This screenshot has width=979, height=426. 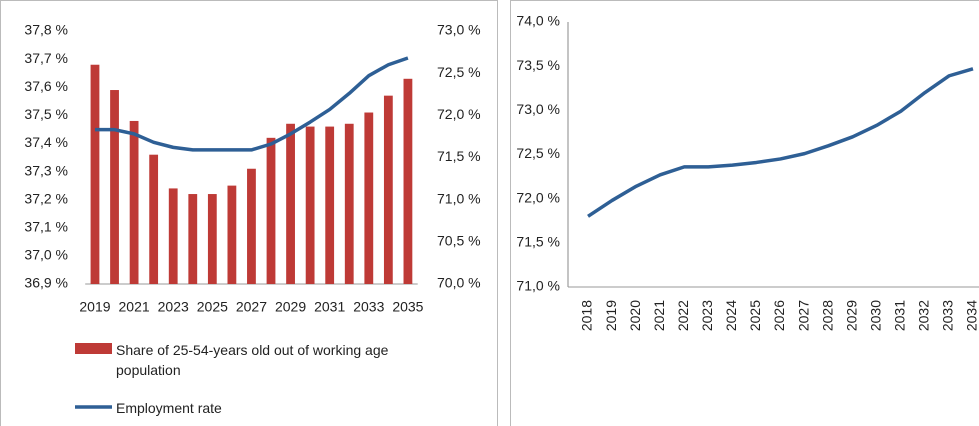 What do you see at coordinates (459, 30) in the screenshot?
I see `y2-tick-label: 73,0 %` at bounding box center [459, 30].